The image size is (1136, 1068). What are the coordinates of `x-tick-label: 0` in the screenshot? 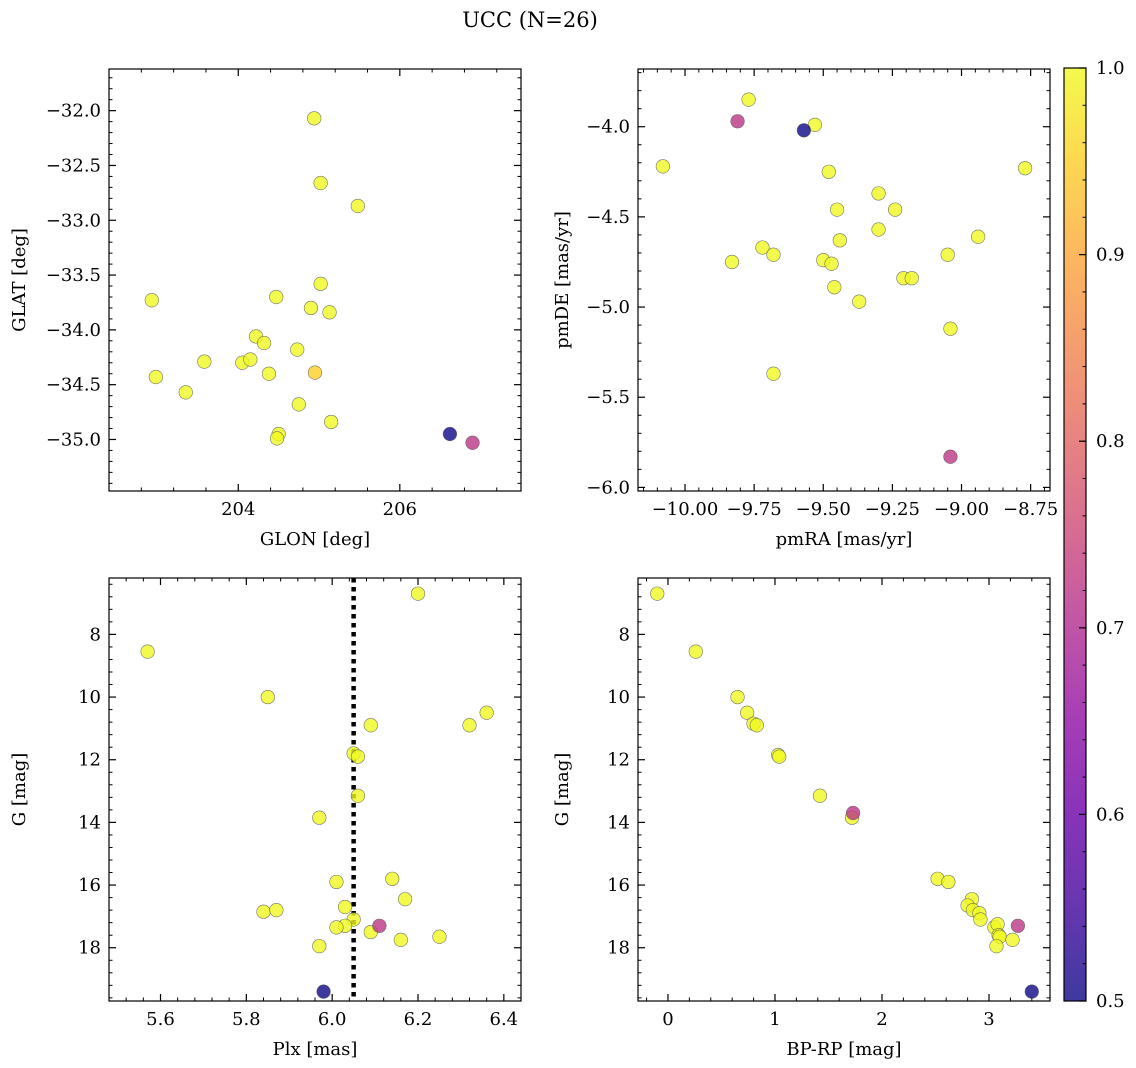 It's located at (667, 1019).